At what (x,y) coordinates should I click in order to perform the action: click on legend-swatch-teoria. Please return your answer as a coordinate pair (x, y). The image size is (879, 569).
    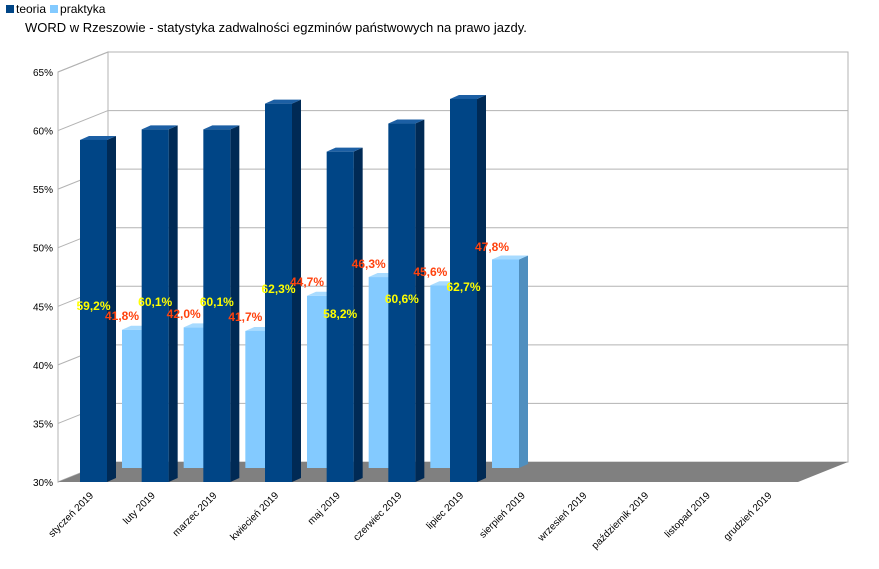
    Looking at the image, I should click on (10, 9).